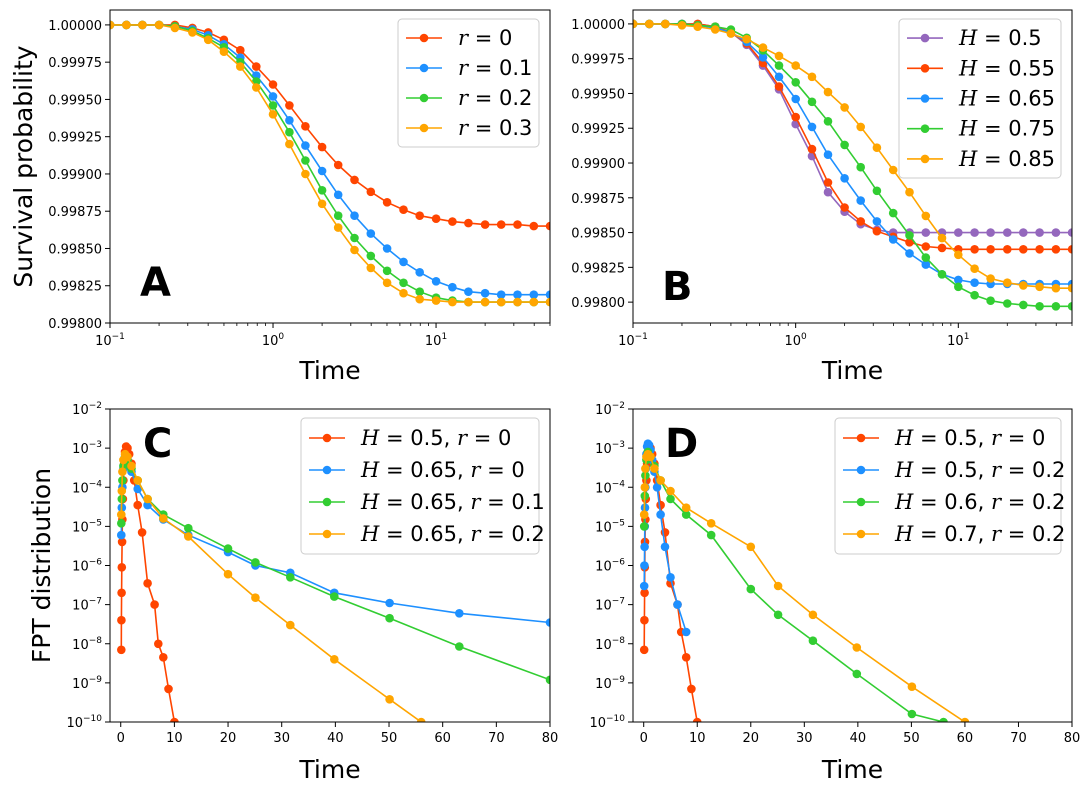  I want to click on y-tick-label: 10⁻⁹, so click(610, 683).